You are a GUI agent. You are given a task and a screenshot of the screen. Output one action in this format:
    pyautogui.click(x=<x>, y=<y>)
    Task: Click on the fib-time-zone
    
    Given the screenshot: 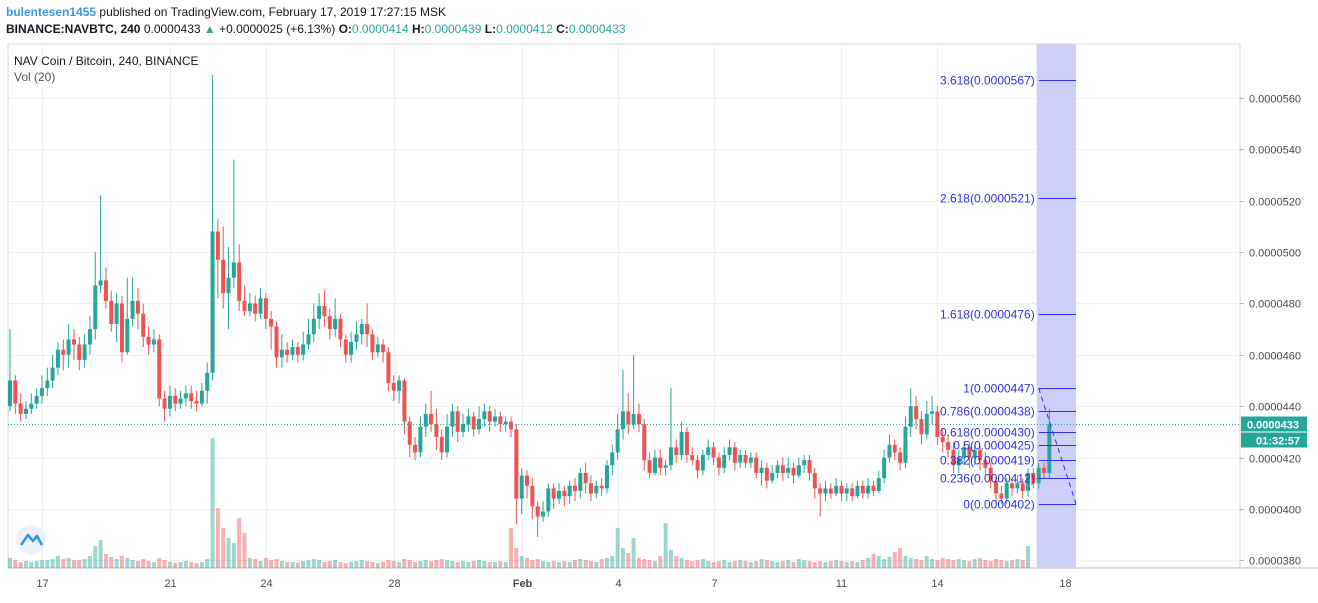 What is the action you would take?
    pyautogui.click(x=1056, y=306)
    